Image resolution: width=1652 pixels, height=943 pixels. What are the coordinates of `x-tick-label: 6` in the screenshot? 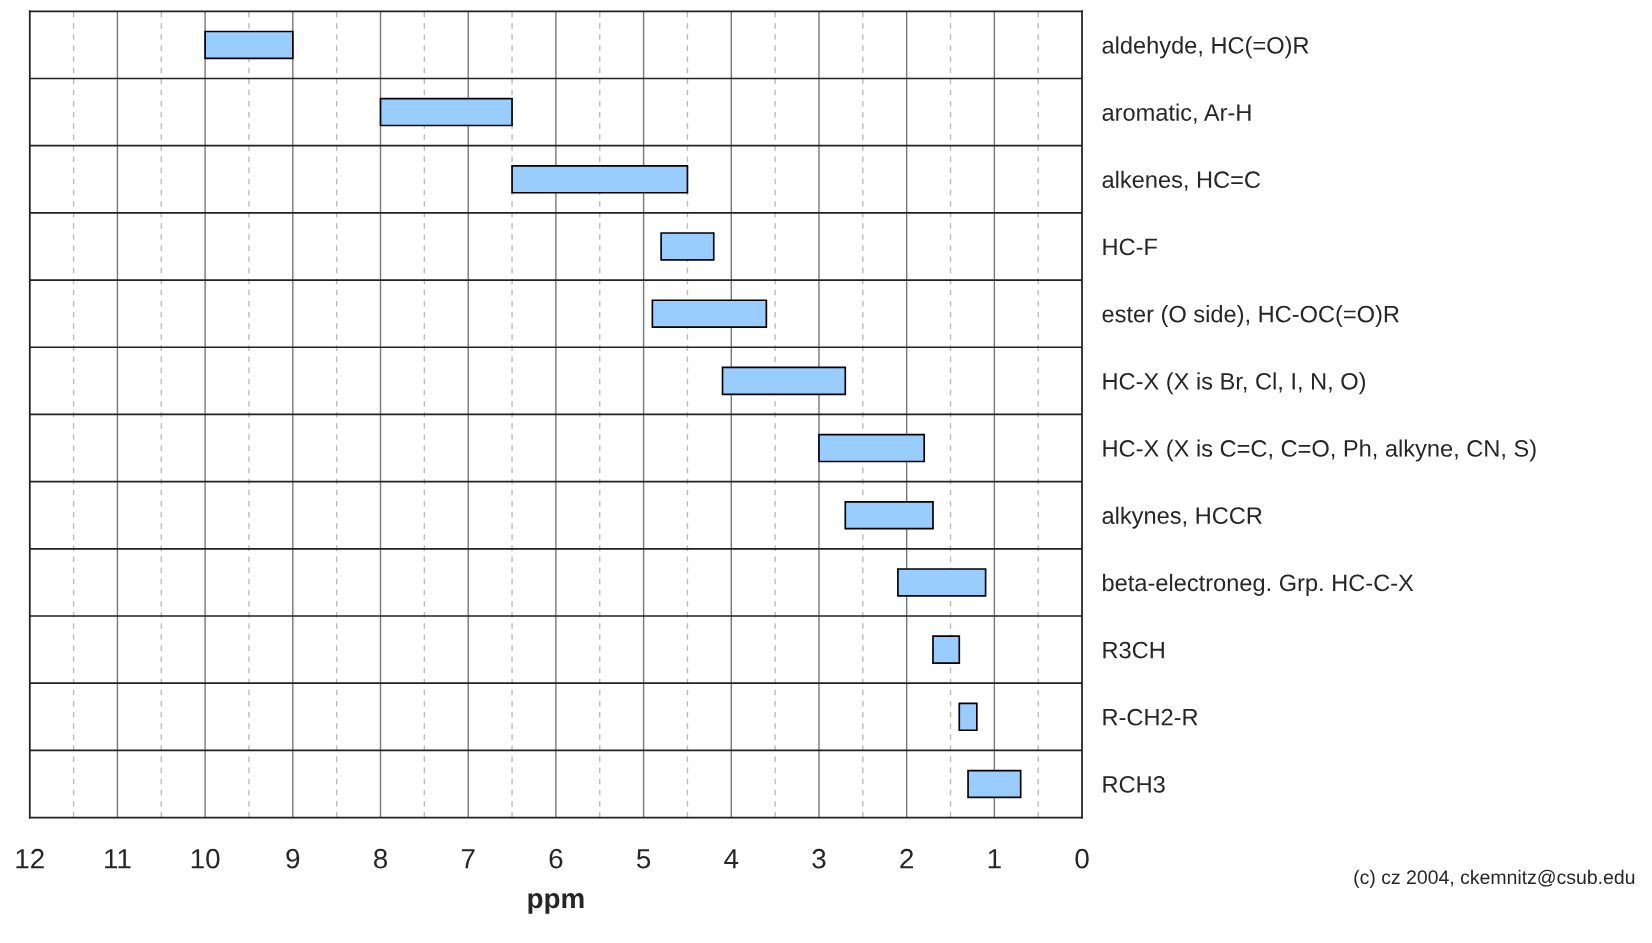 It's located at (556, 858).